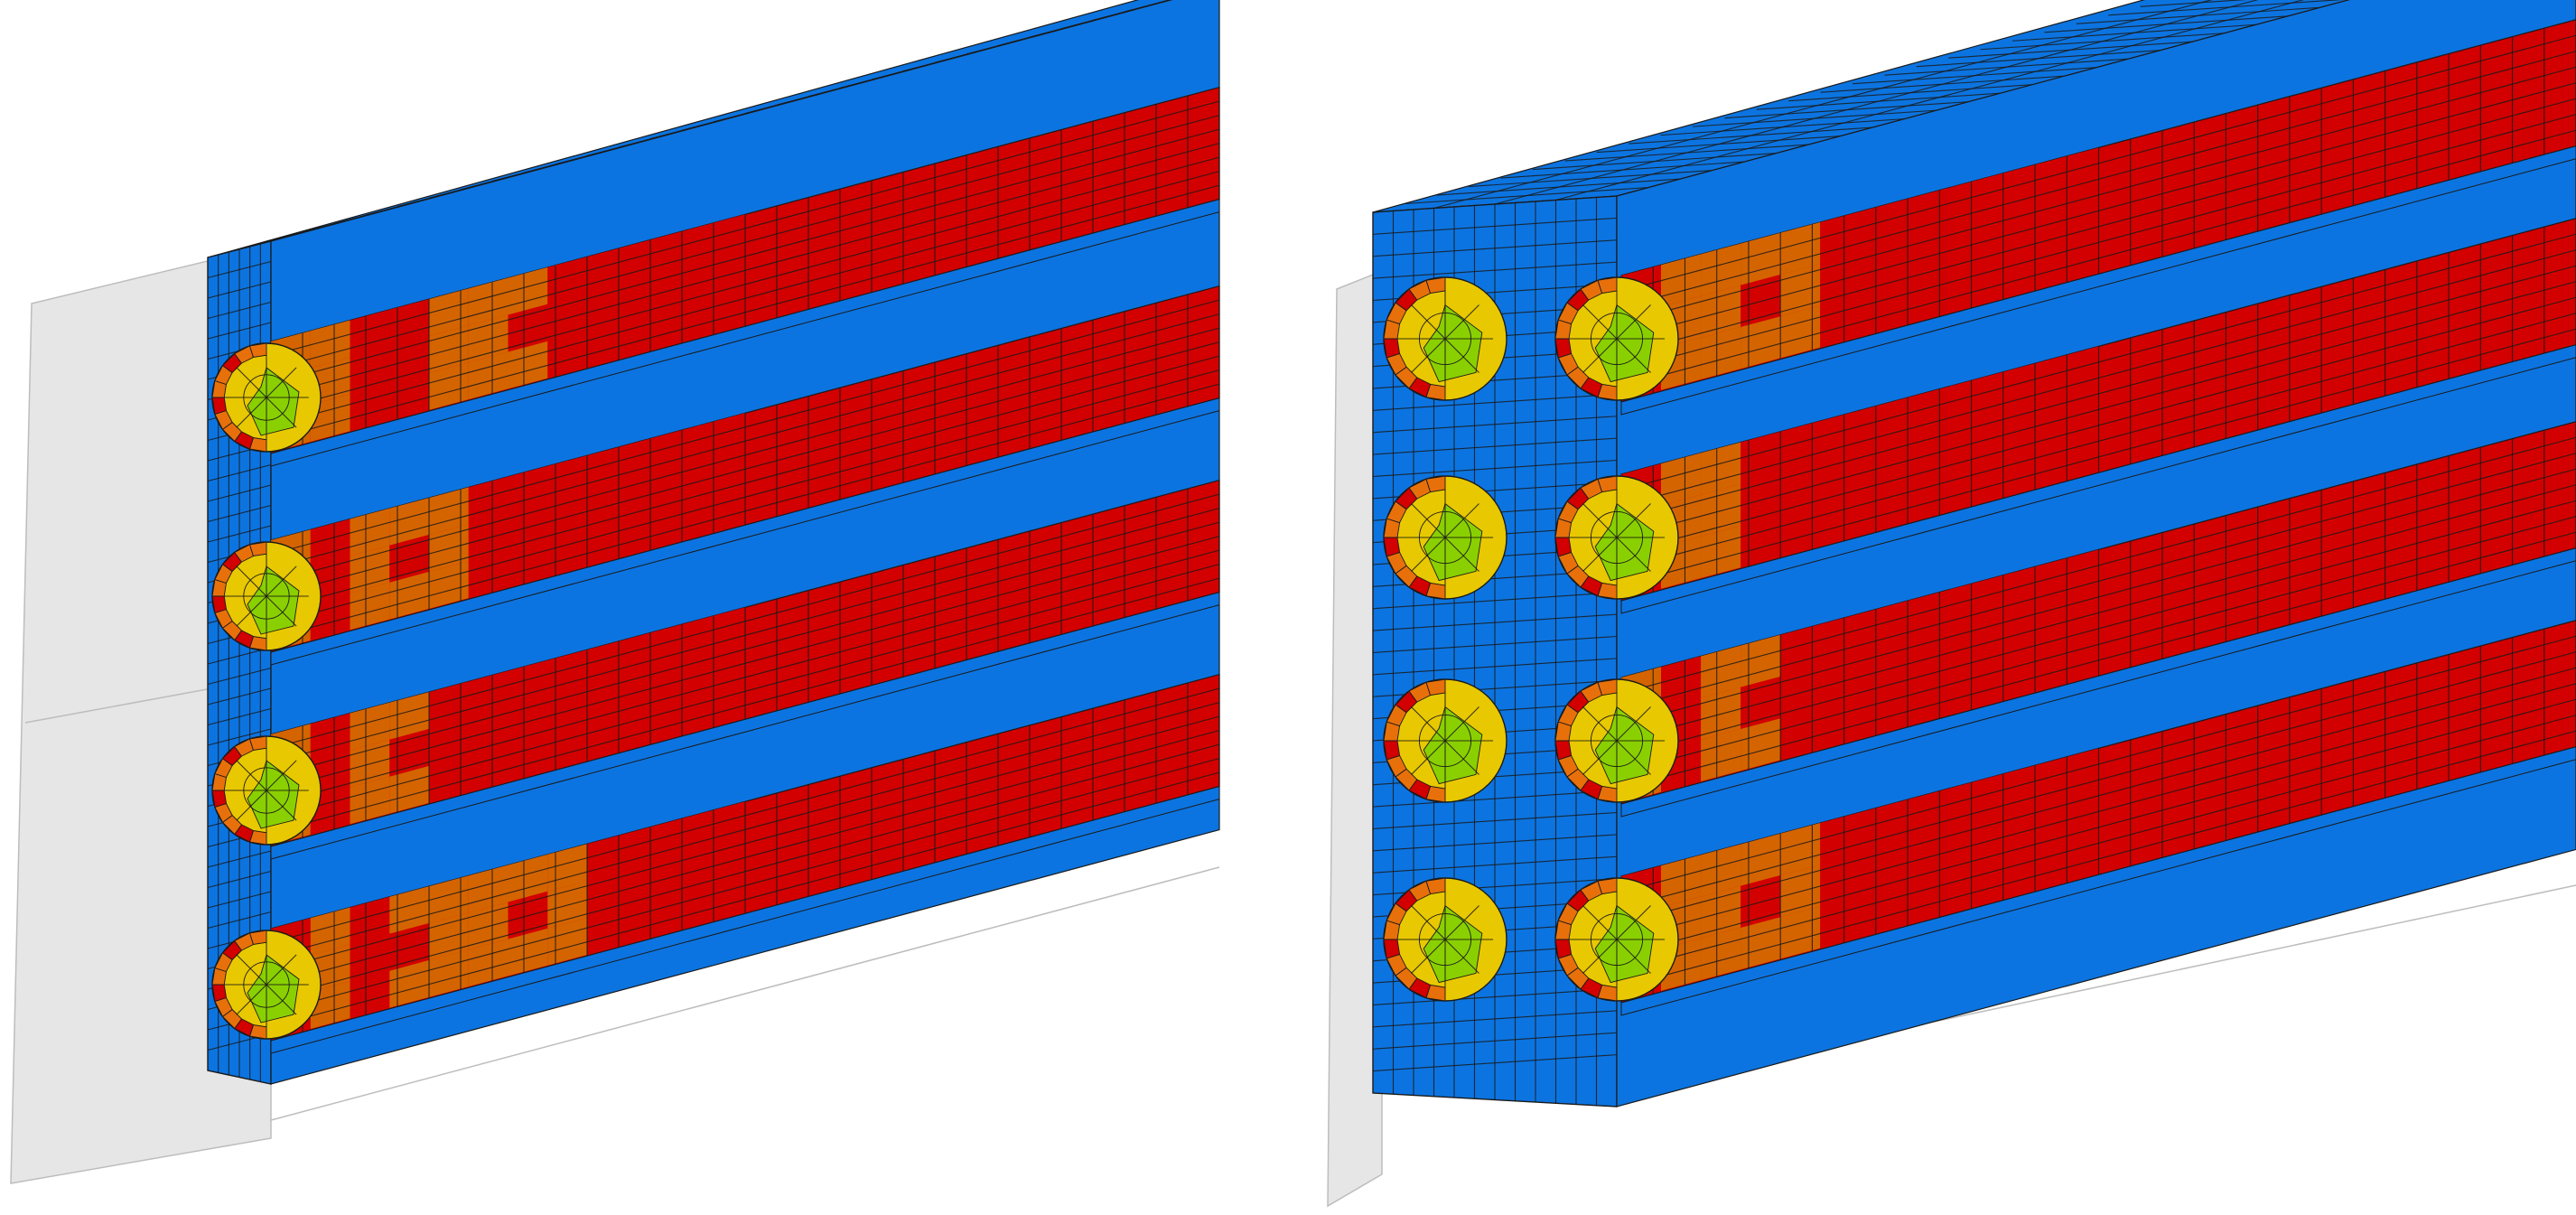 This screenshot has height=1215, width=2576. Describe the element at coordinates (715, 475) in the screenshot. I see `fiber-rod` at that location.